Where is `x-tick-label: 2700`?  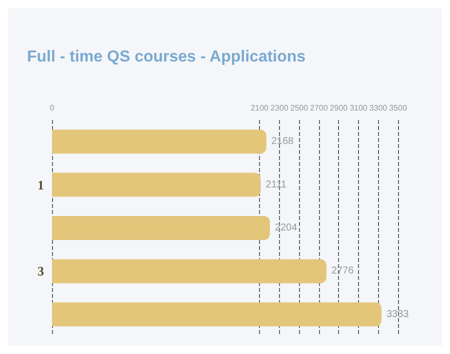 x-tick-label: 2700 is located at coordinates (319, 108).